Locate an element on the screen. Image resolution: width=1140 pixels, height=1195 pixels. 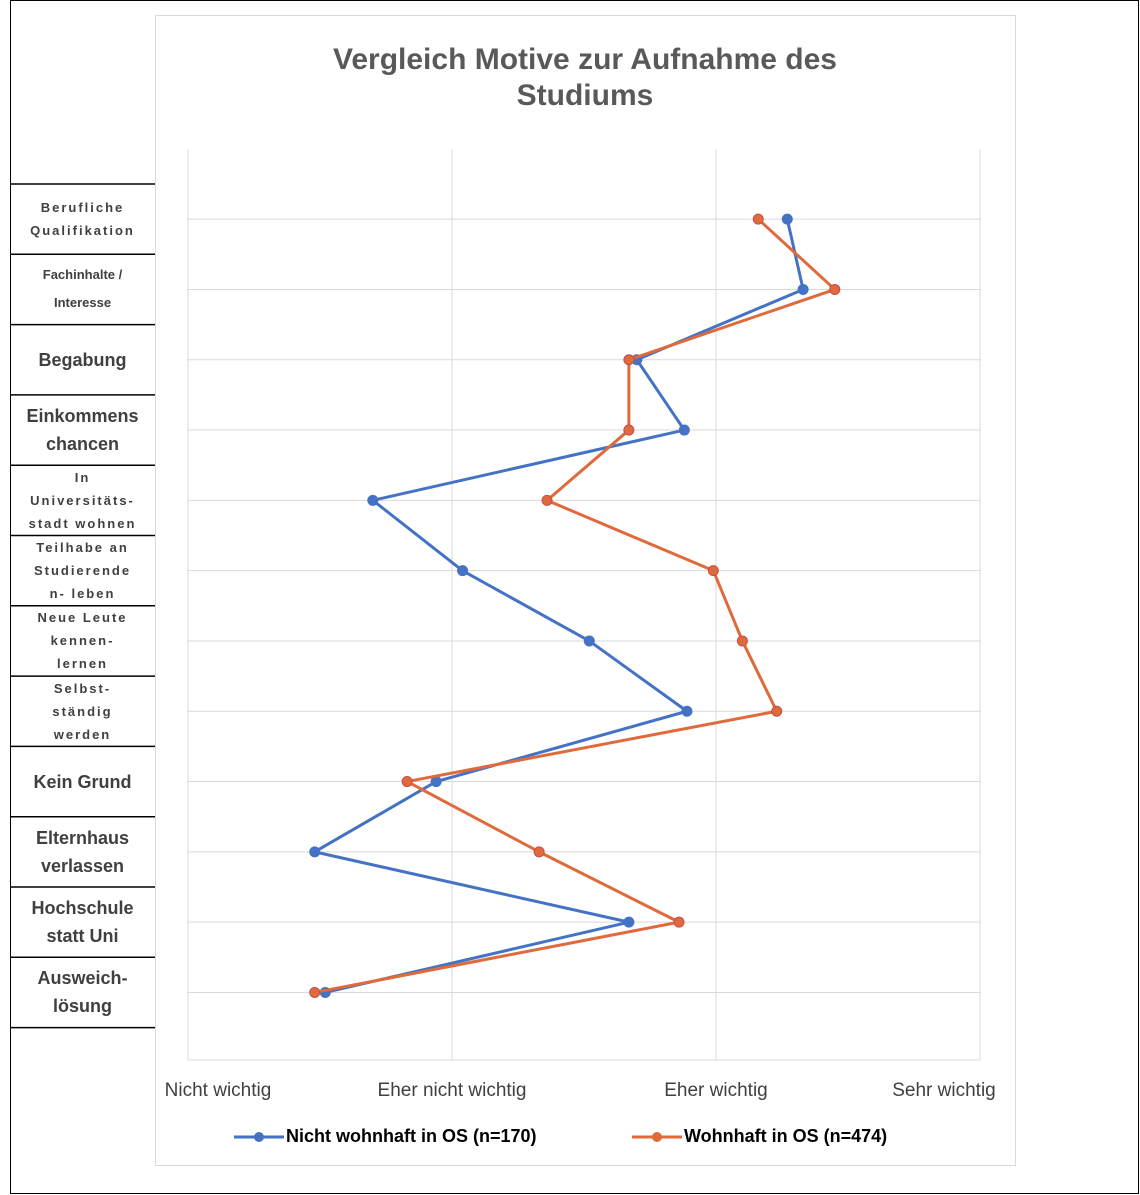
category-label: Hochschule statt Uni is located at coordinates (82, 922).